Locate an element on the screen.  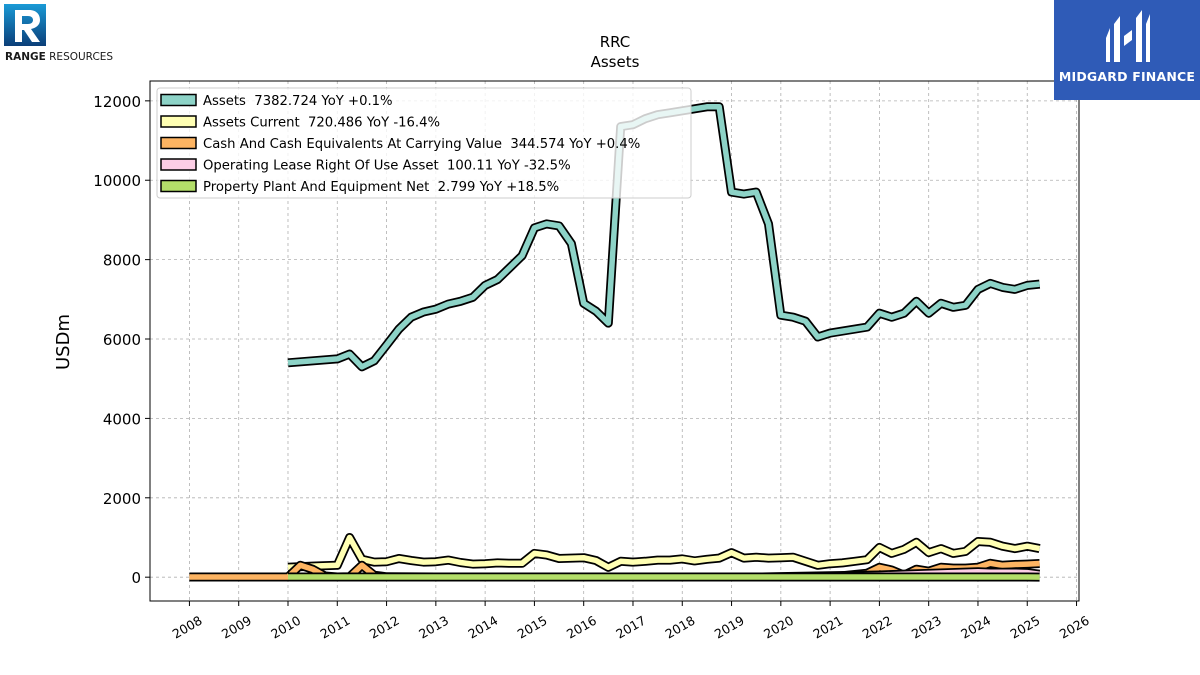
x-tick-label: 2025 is located at coordinates (1024, 627).